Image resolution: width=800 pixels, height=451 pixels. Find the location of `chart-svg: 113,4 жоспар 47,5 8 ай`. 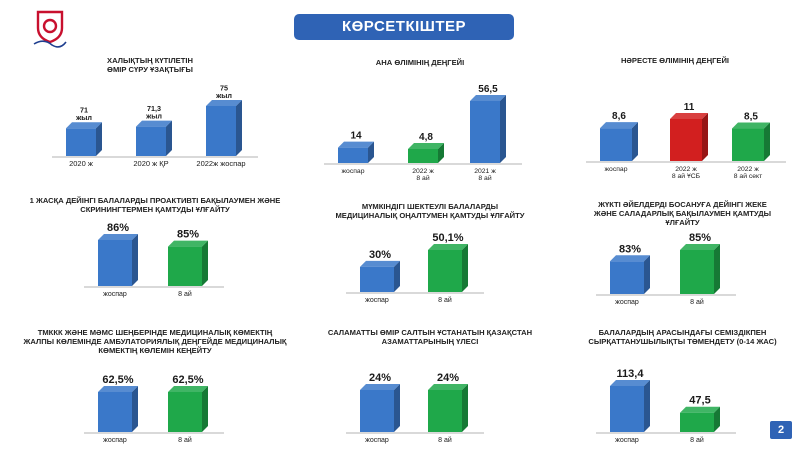

chart-svg: 113,4 жоспар 47,5 8 ай is located at coordinates (666, 406).